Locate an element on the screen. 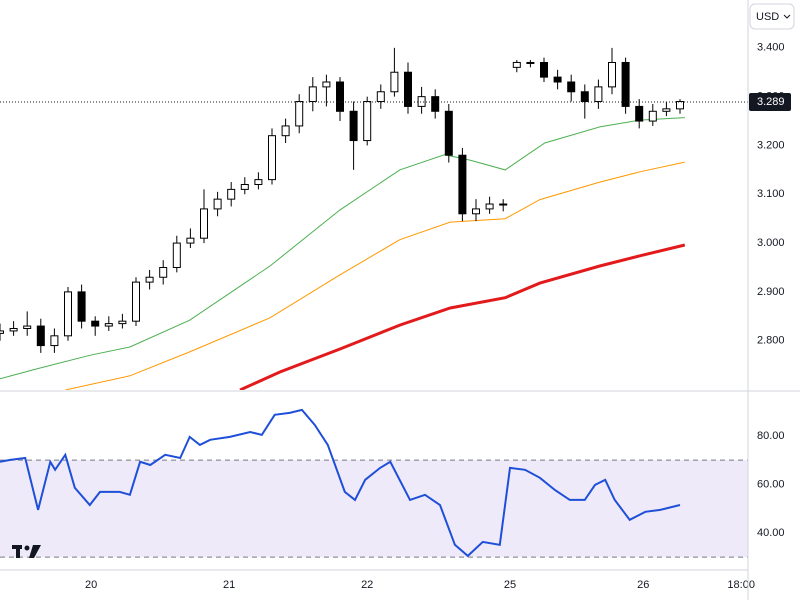 Image resolution: width=800 pixels, height=600 pixels. y-tick-label: 3.200 is located at coordinates (771, 145).